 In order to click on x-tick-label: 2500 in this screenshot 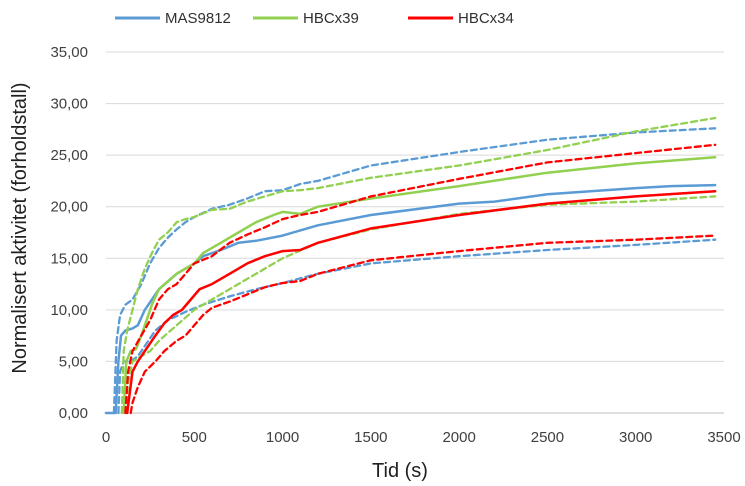, I will do `click(547, 437)`.